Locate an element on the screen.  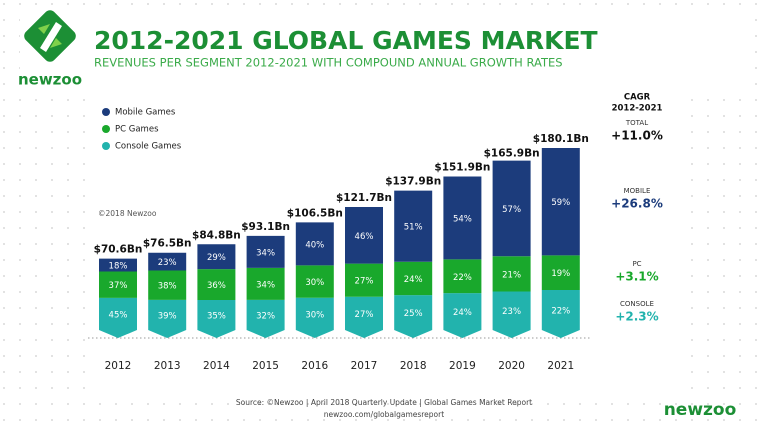
x-tick-label: 2013 is located at coordinates (167, 366).